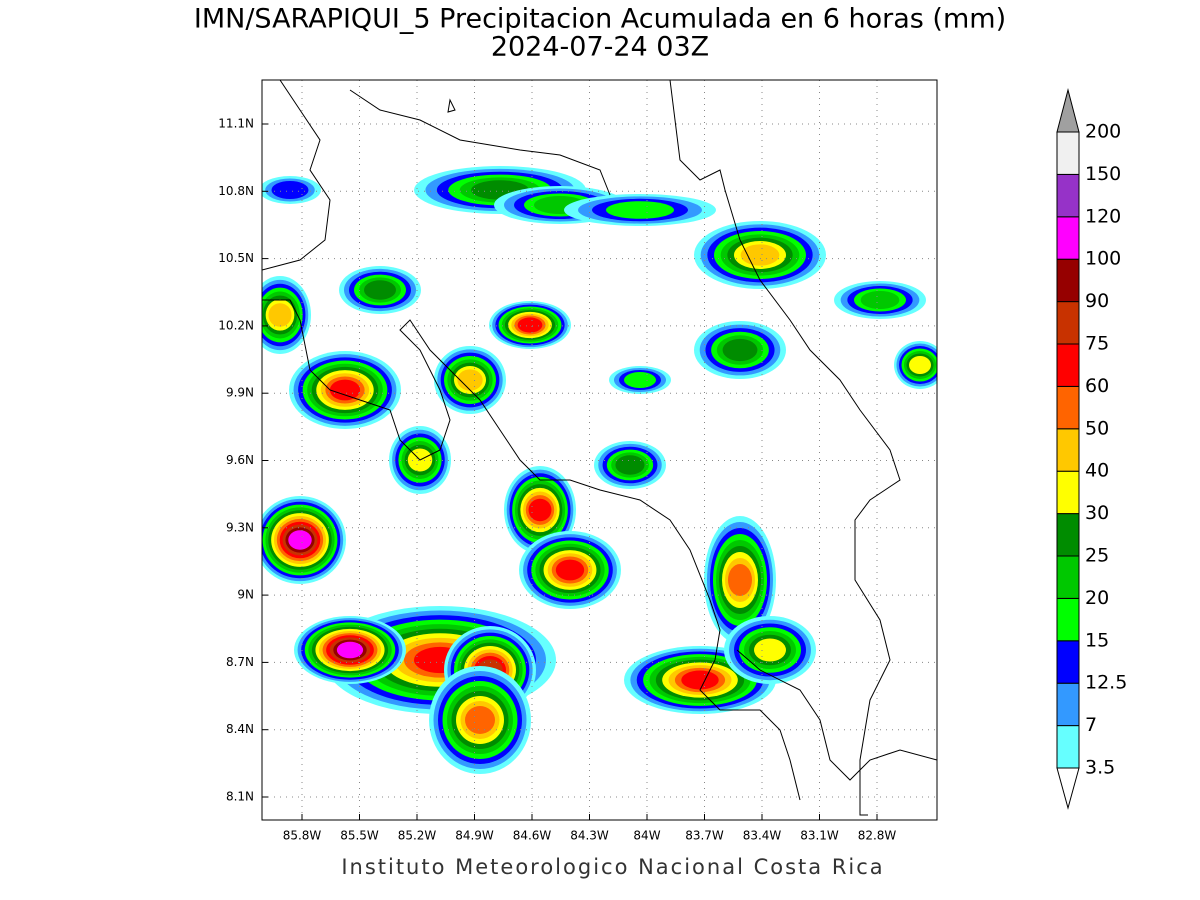 This screenshot has width=1200, height=900. I want to click on colorbar-label: 50, so click(1097, 428).